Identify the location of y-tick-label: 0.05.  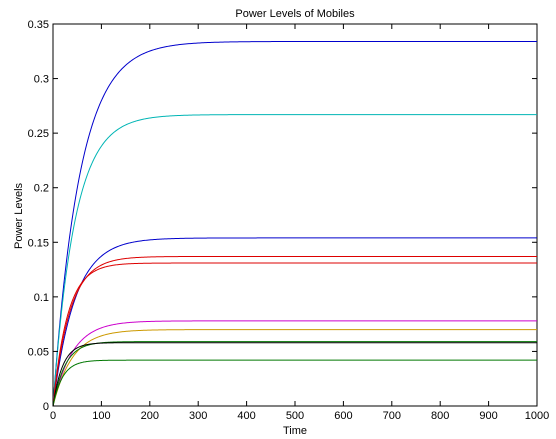
(38, 352).